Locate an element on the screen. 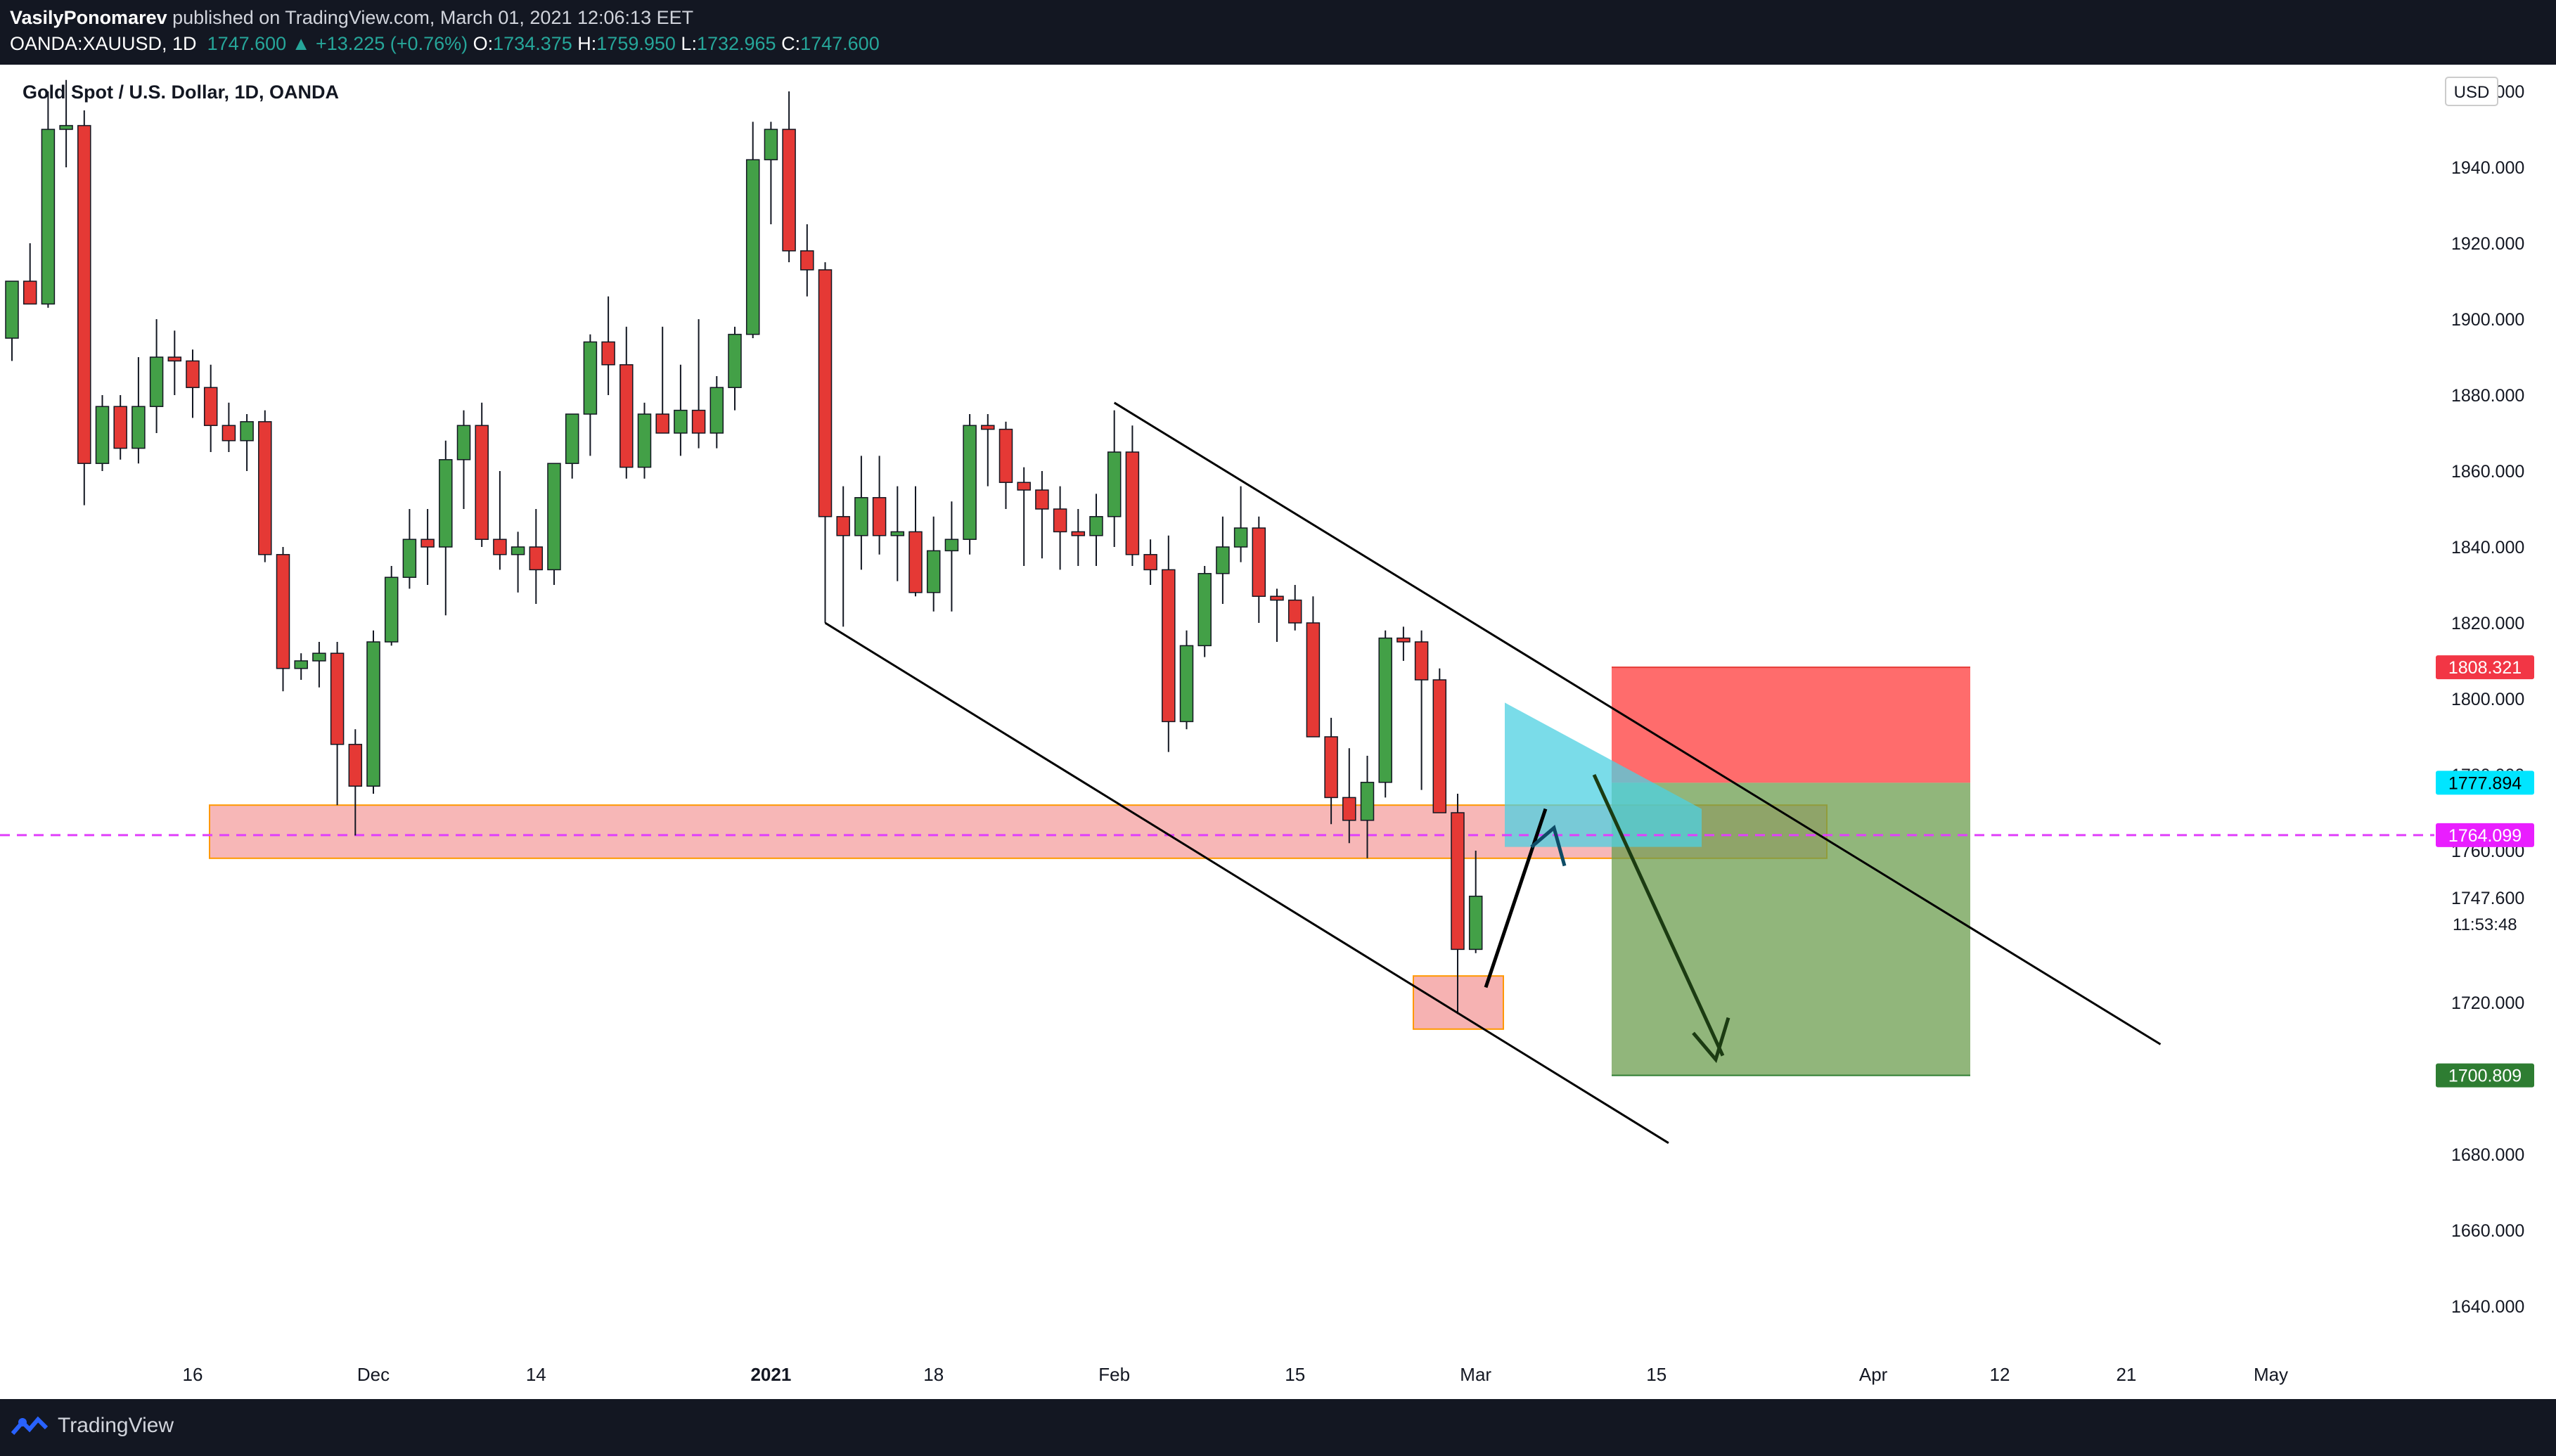  channel-lower-line is located at coordinates (1246, 883).